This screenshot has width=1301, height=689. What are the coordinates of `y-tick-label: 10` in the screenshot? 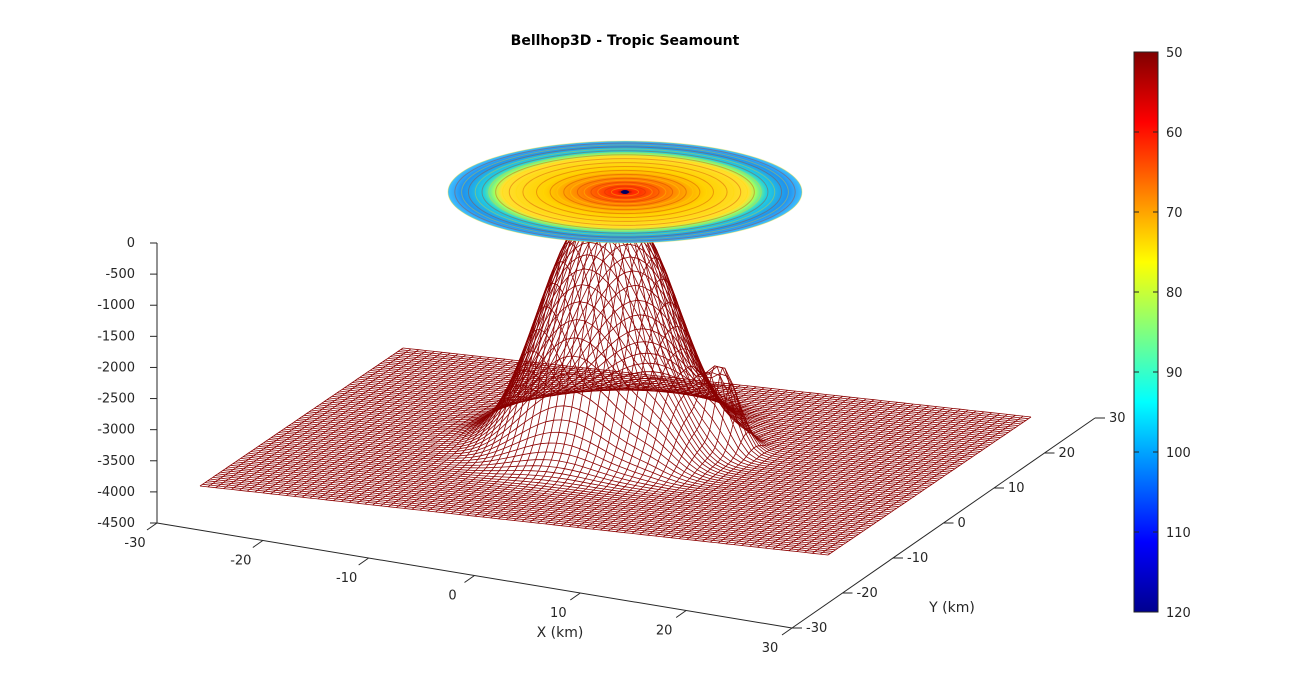 It's located at (1016, 488).